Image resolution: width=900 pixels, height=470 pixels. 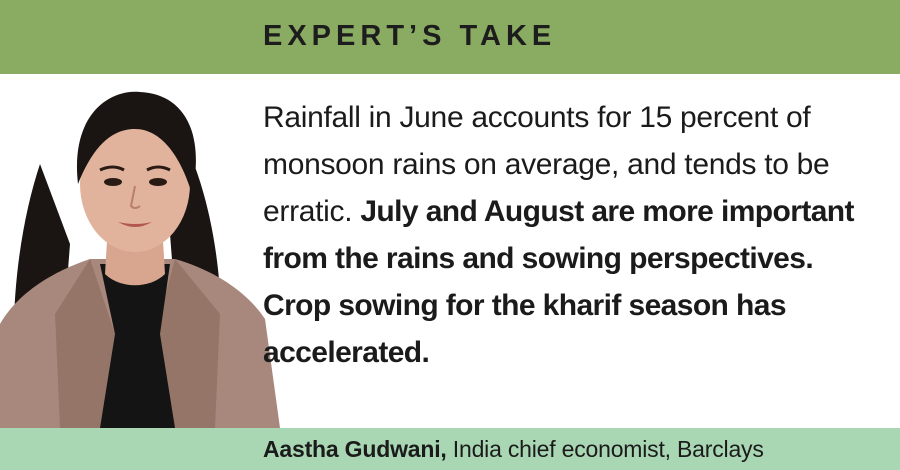 I want to click on footer-band, so click(x=450, y=449).